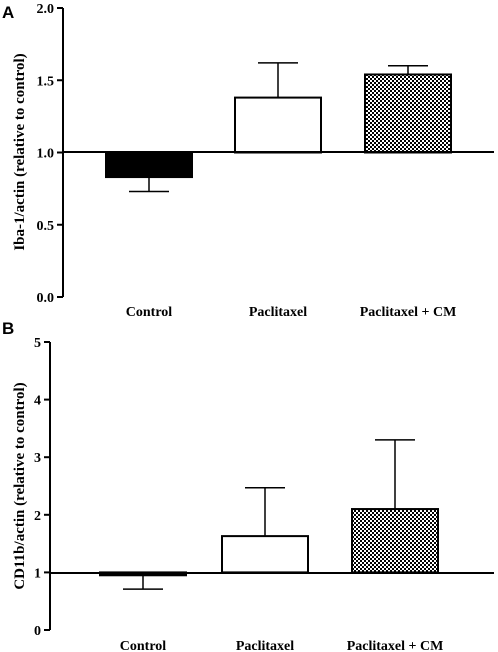  I want to click on panel-b-y-ticks: 0 1 2 3 4 5, so click(42, 487).